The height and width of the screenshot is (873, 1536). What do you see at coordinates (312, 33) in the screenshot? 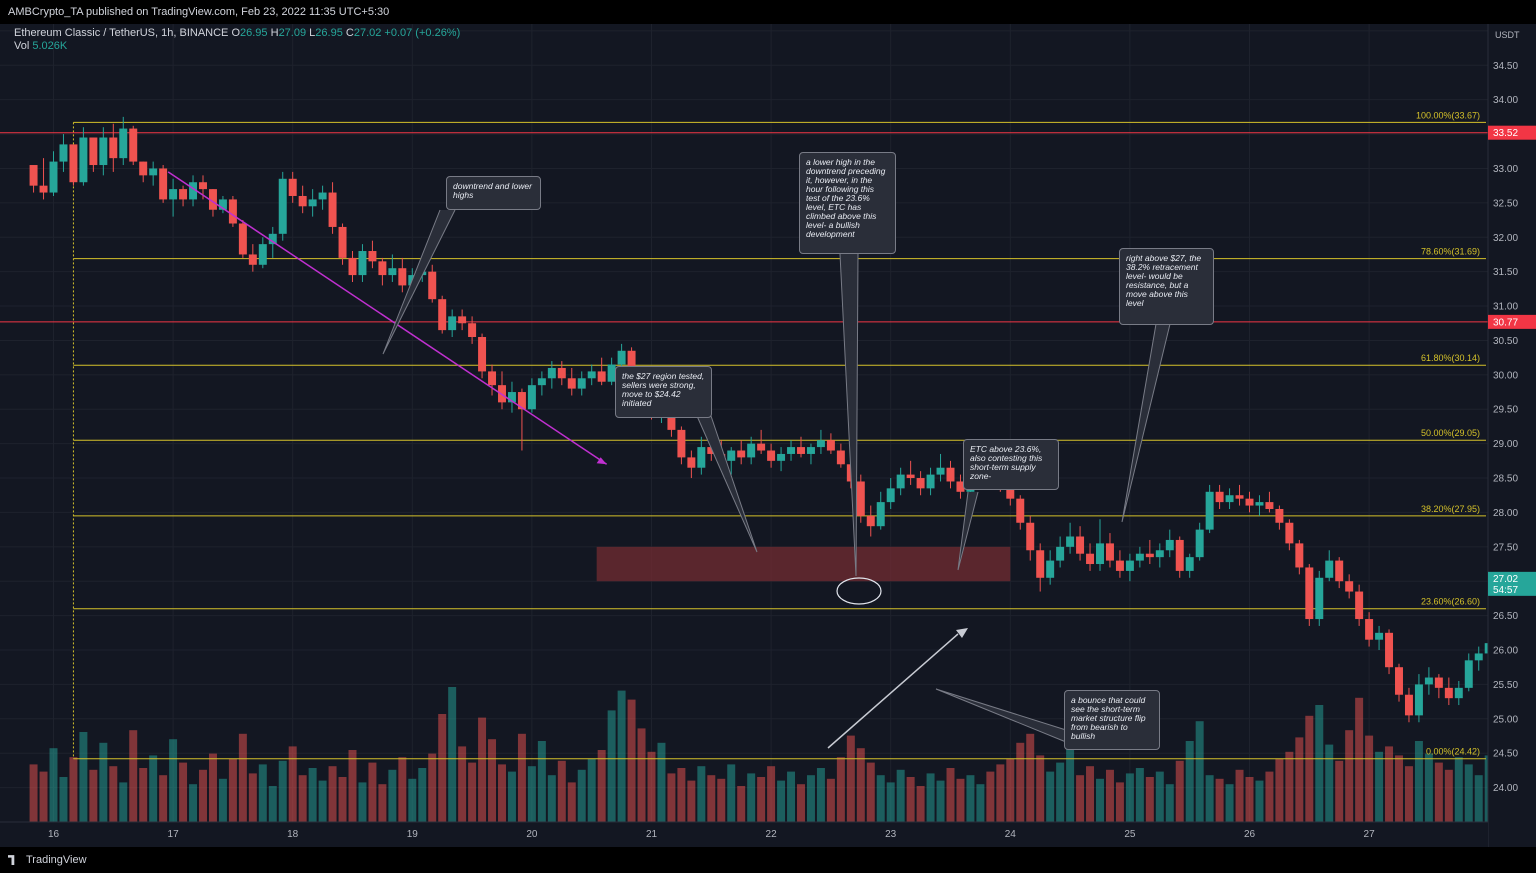
I see `low-label: L` at bounding box center [312, 33].